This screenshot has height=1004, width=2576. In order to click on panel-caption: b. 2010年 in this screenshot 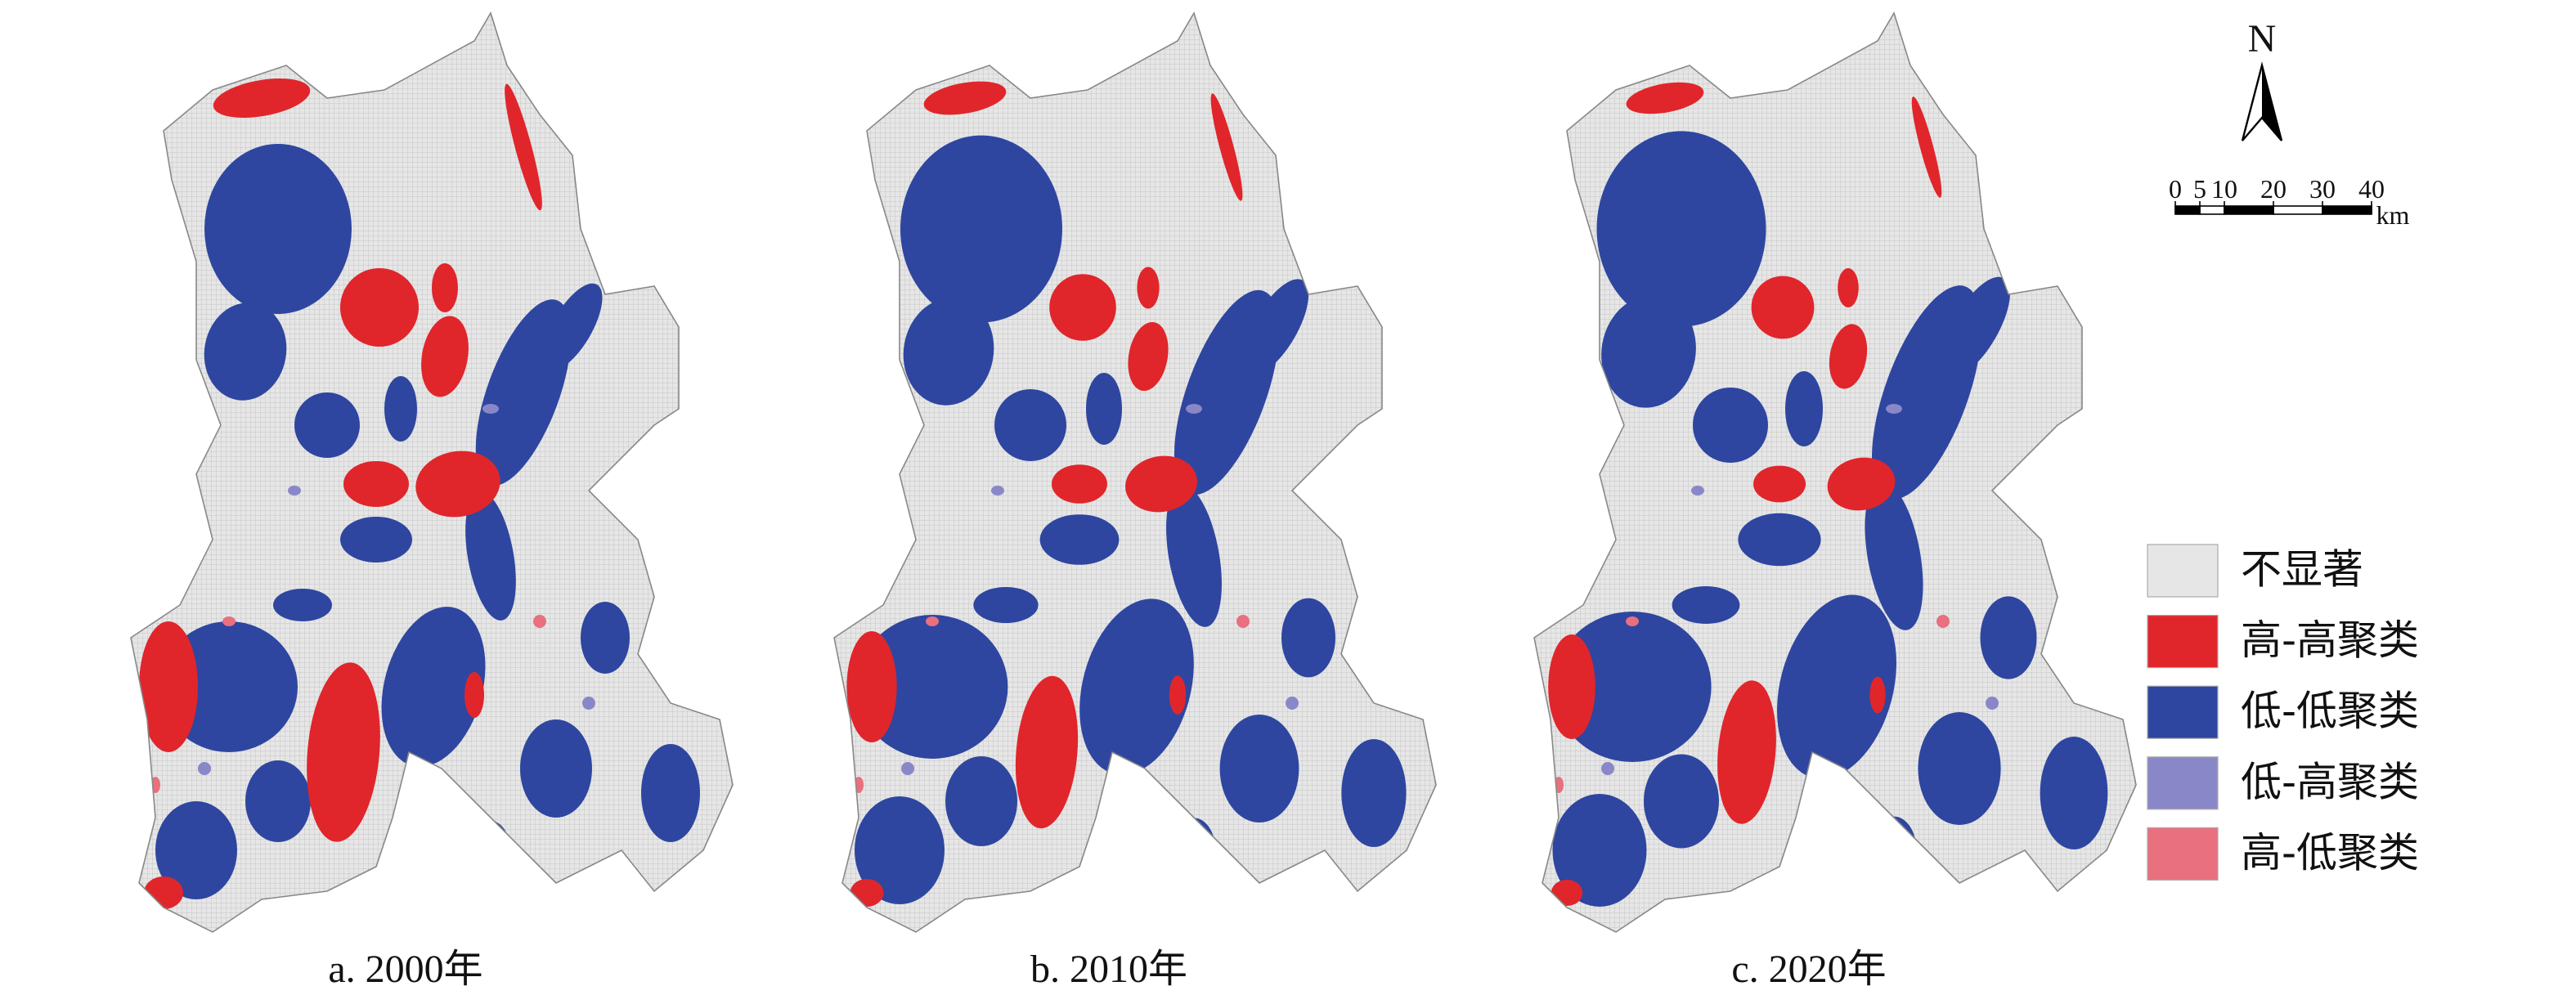, I will do `click(1108, 970)`.